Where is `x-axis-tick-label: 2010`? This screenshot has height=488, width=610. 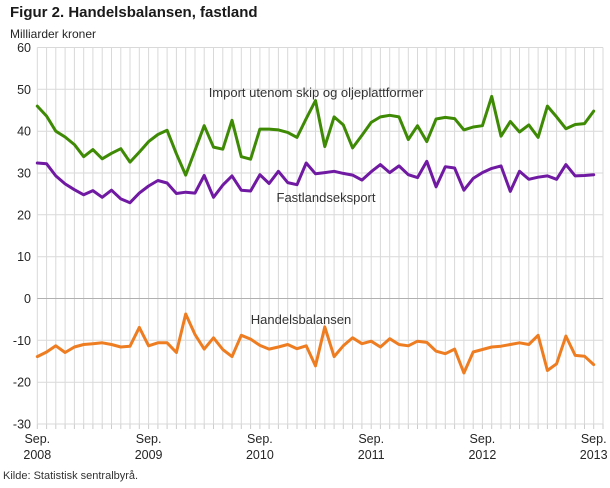
x-axis-tick-label: 2010 is located at coordinates (260, 455).